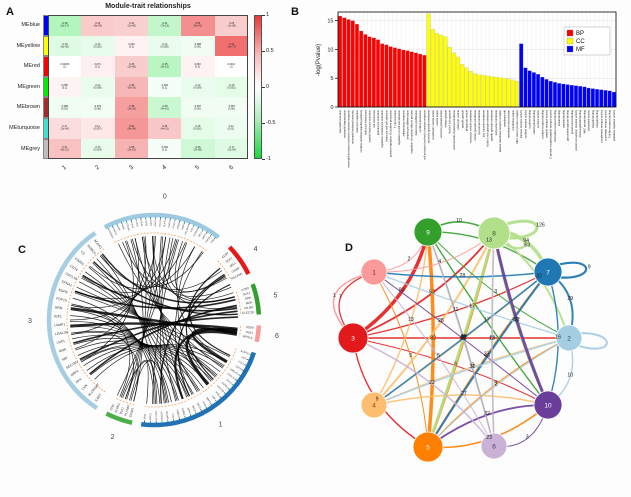  What do you see at coordinates (374, 118) in the screenshot?
I see `go-term-label: cell chemotaxis` at bounding box center [374, 118].